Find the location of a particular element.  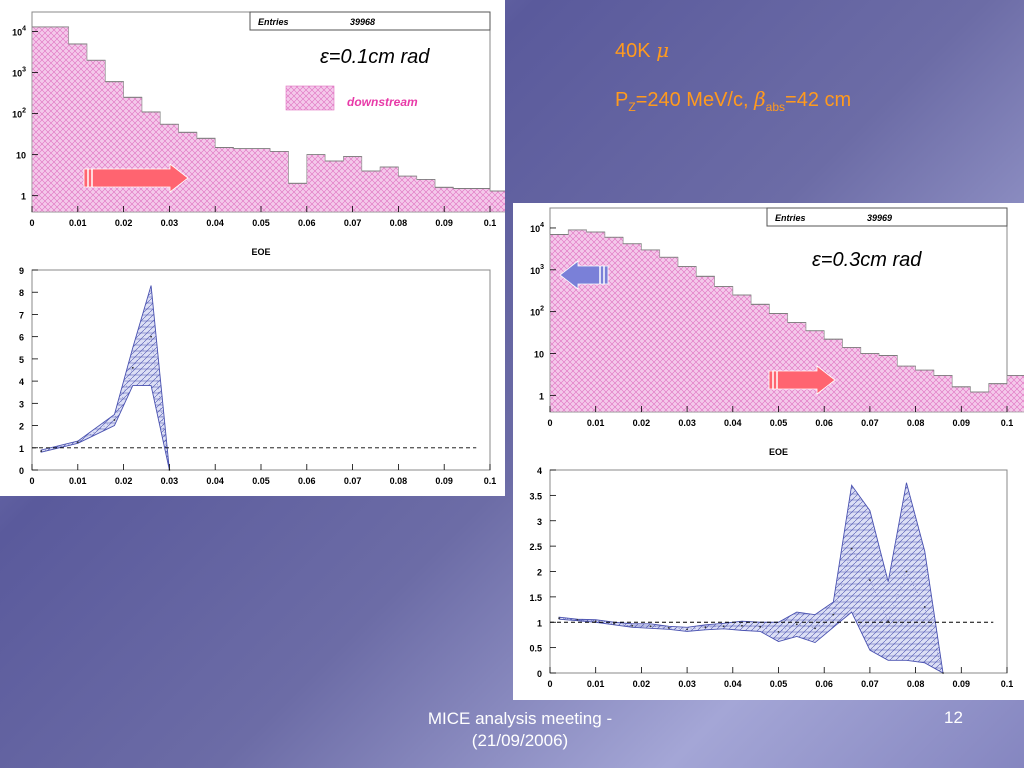

y-tick-label: 9 is located at coordinates (21, 271).